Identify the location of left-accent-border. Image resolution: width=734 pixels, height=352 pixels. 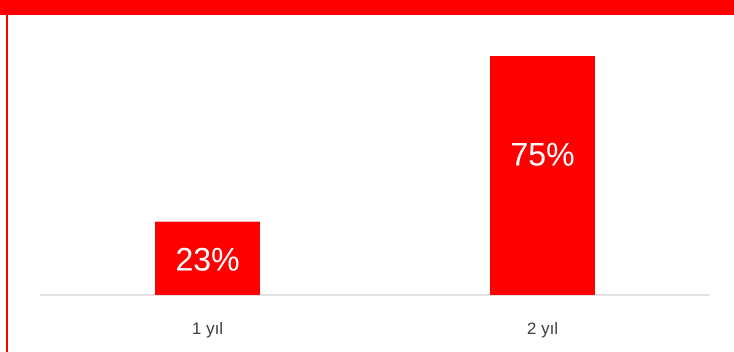
(7, 176).